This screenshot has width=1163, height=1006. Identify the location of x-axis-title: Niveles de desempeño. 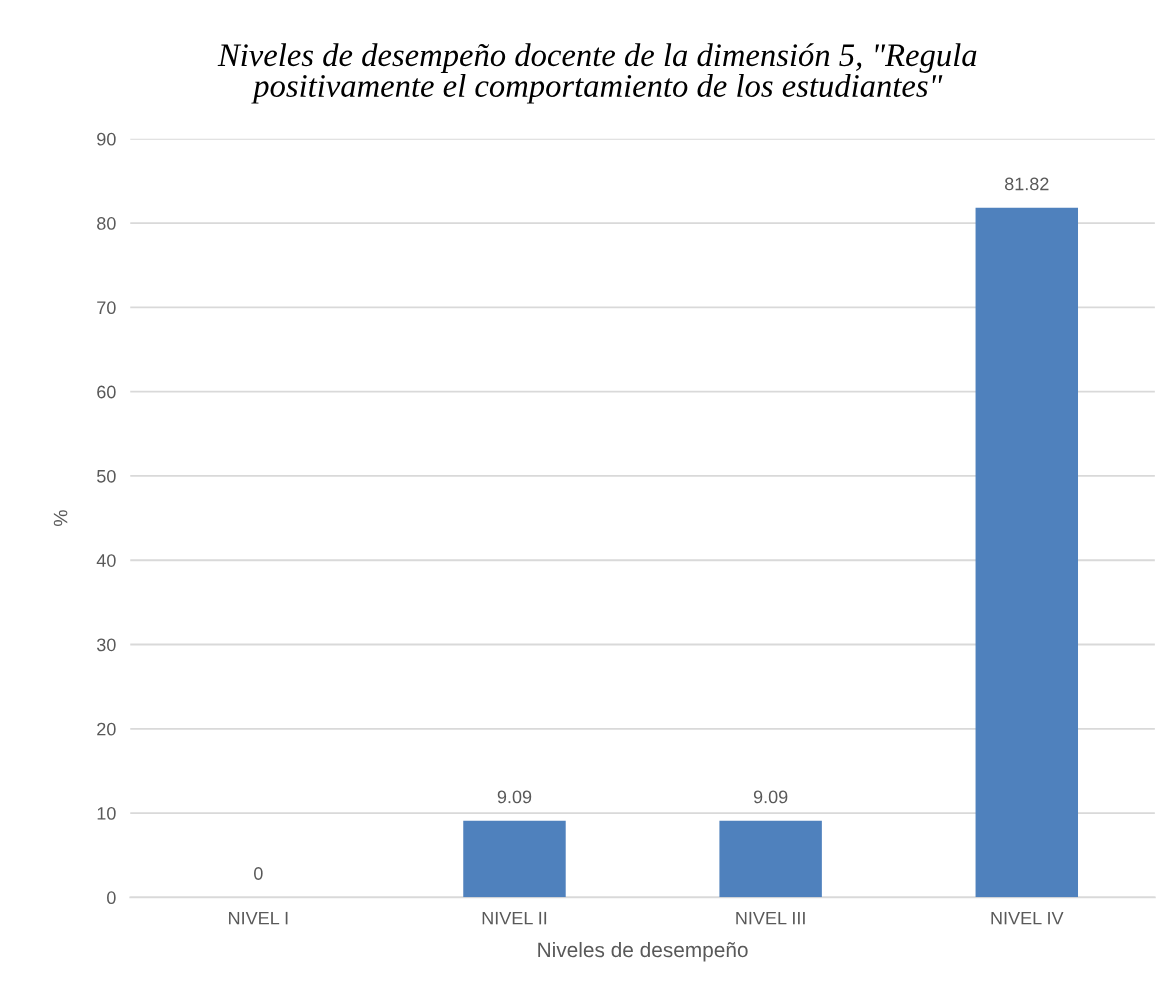
(643, 951).